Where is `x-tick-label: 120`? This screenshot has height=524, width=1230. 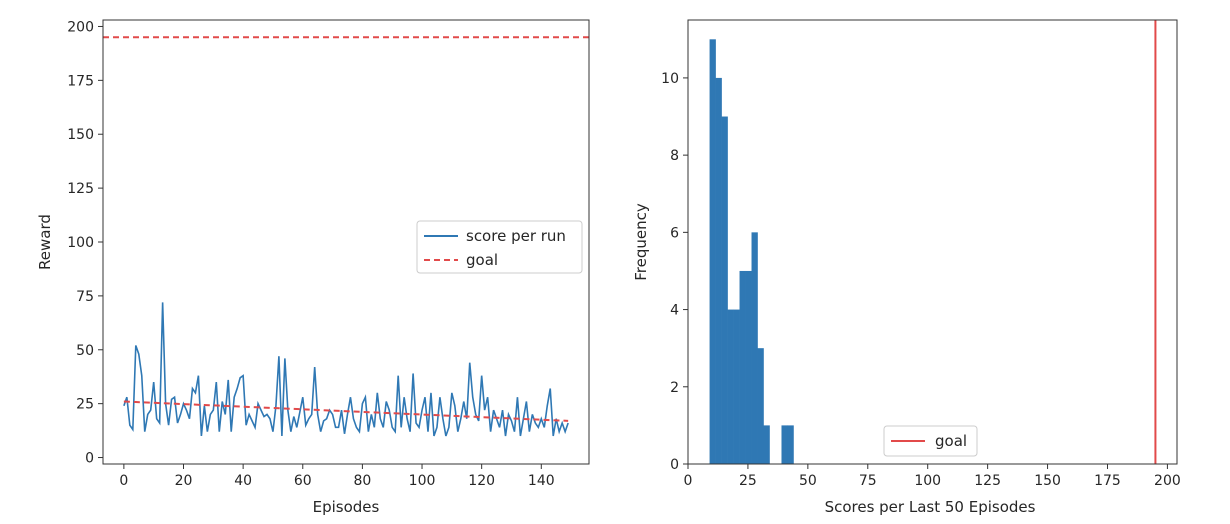 x-tick-label: 120 is located at coordinates (481, 481).